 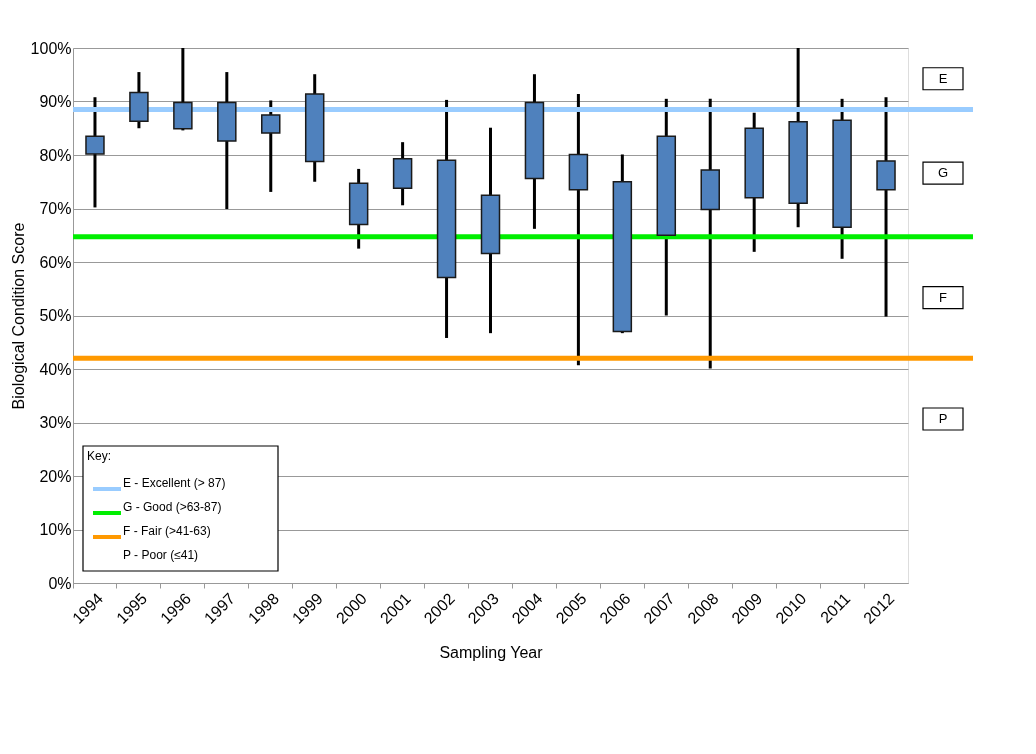 I want to click on legend-title: Key:, so click(x=99, y=456).